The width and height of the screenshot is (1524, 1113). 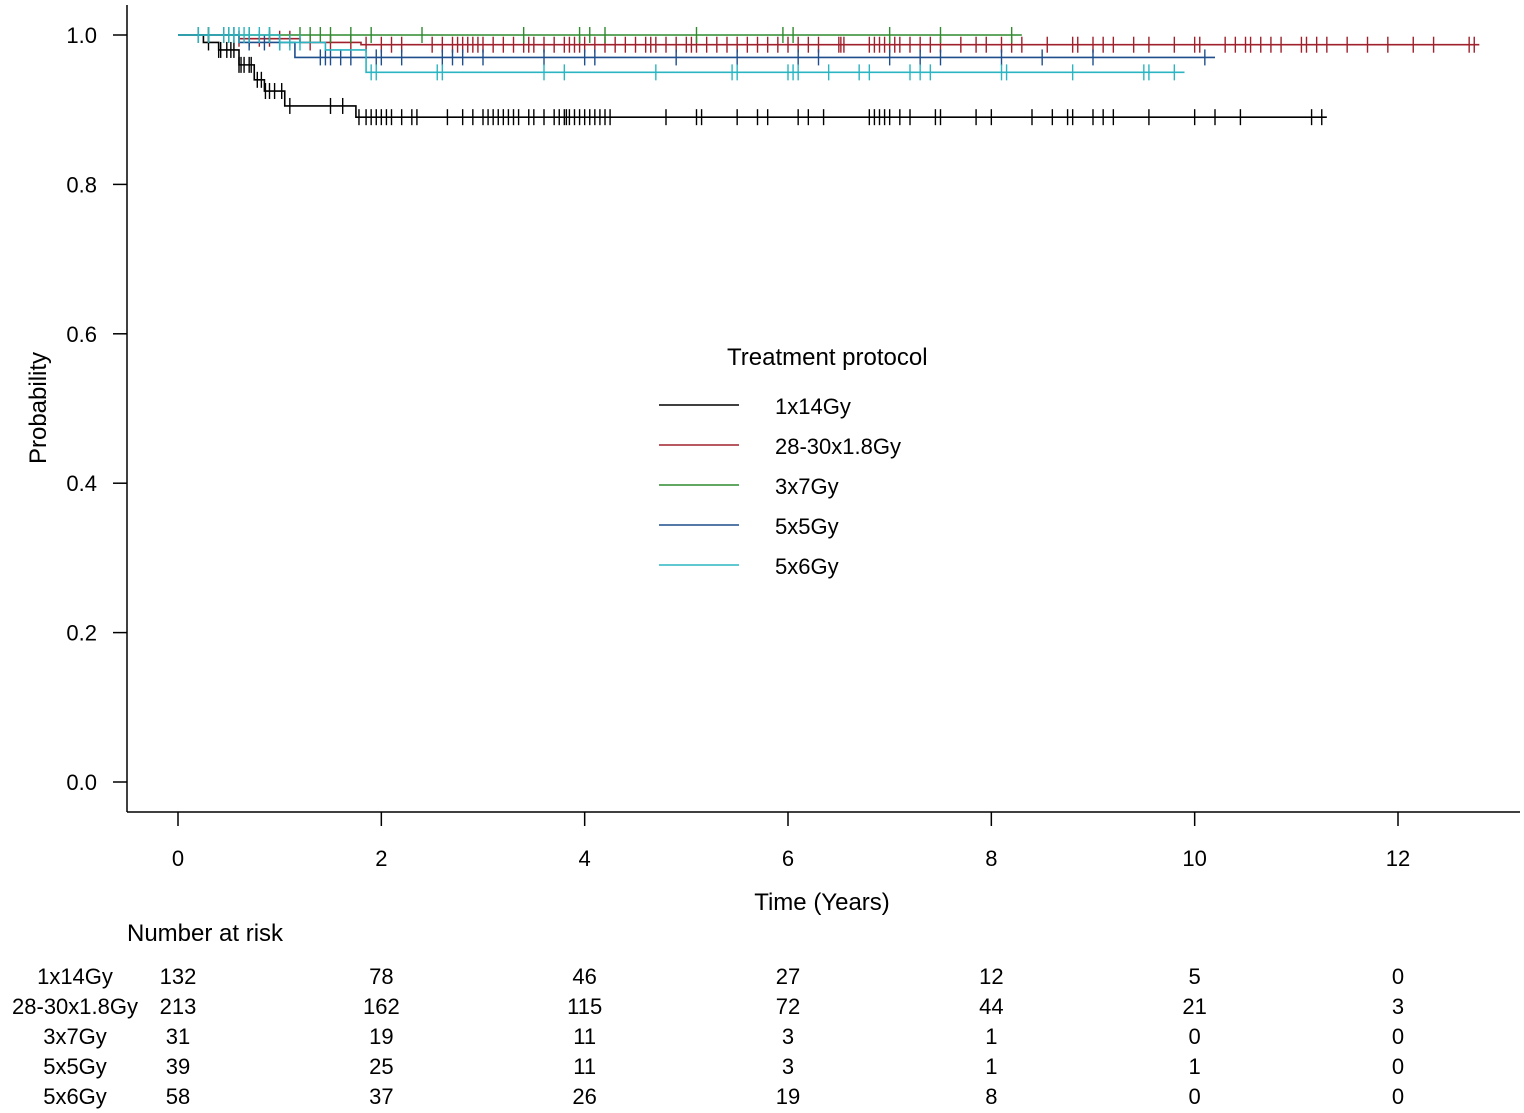 I want to click on risk-count: 21, so click(x=1194, y=1006).